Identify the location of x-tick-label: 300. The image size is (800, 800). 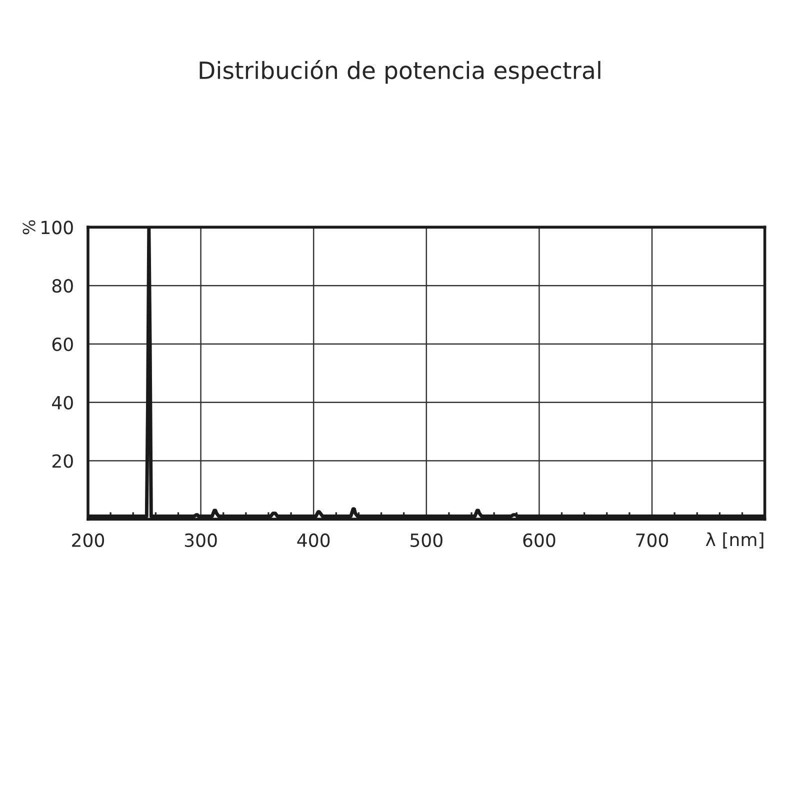
(200, 540).